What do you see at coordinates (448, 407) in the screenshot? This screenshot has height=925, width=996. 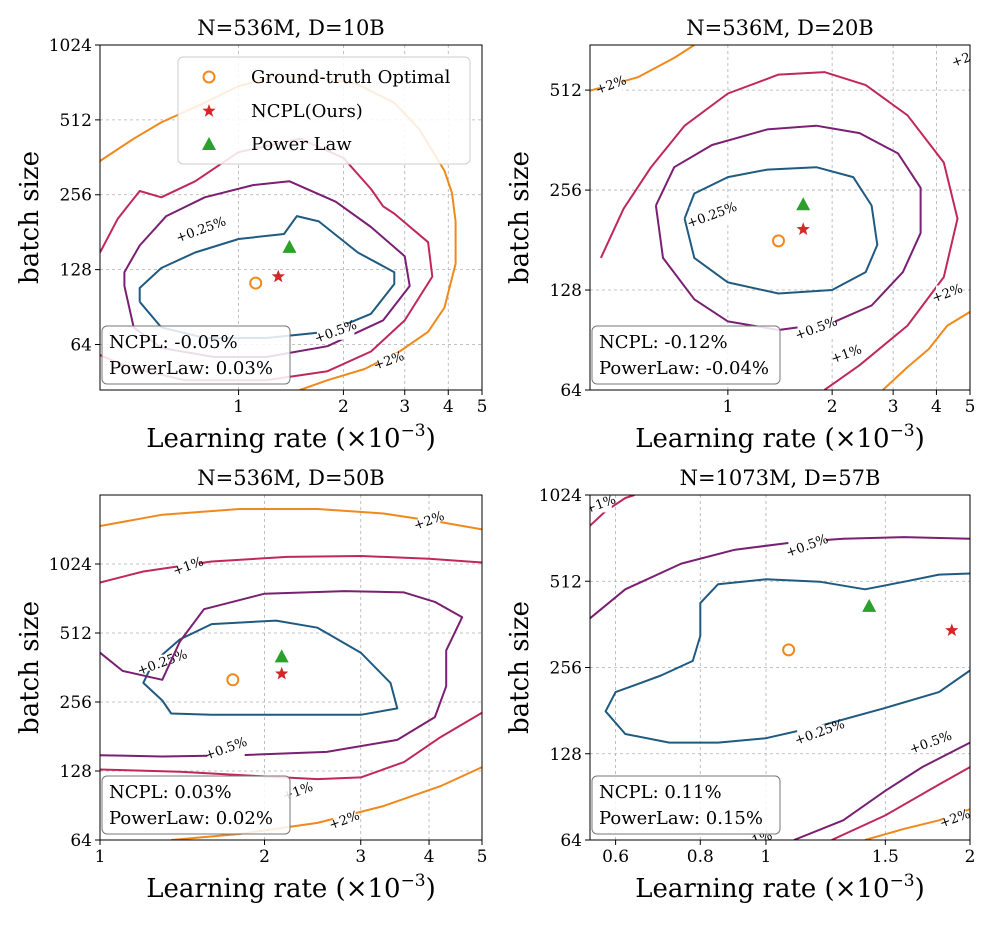 I see `panel-1-xtick-label: 4` at bounding box center [448, 407].